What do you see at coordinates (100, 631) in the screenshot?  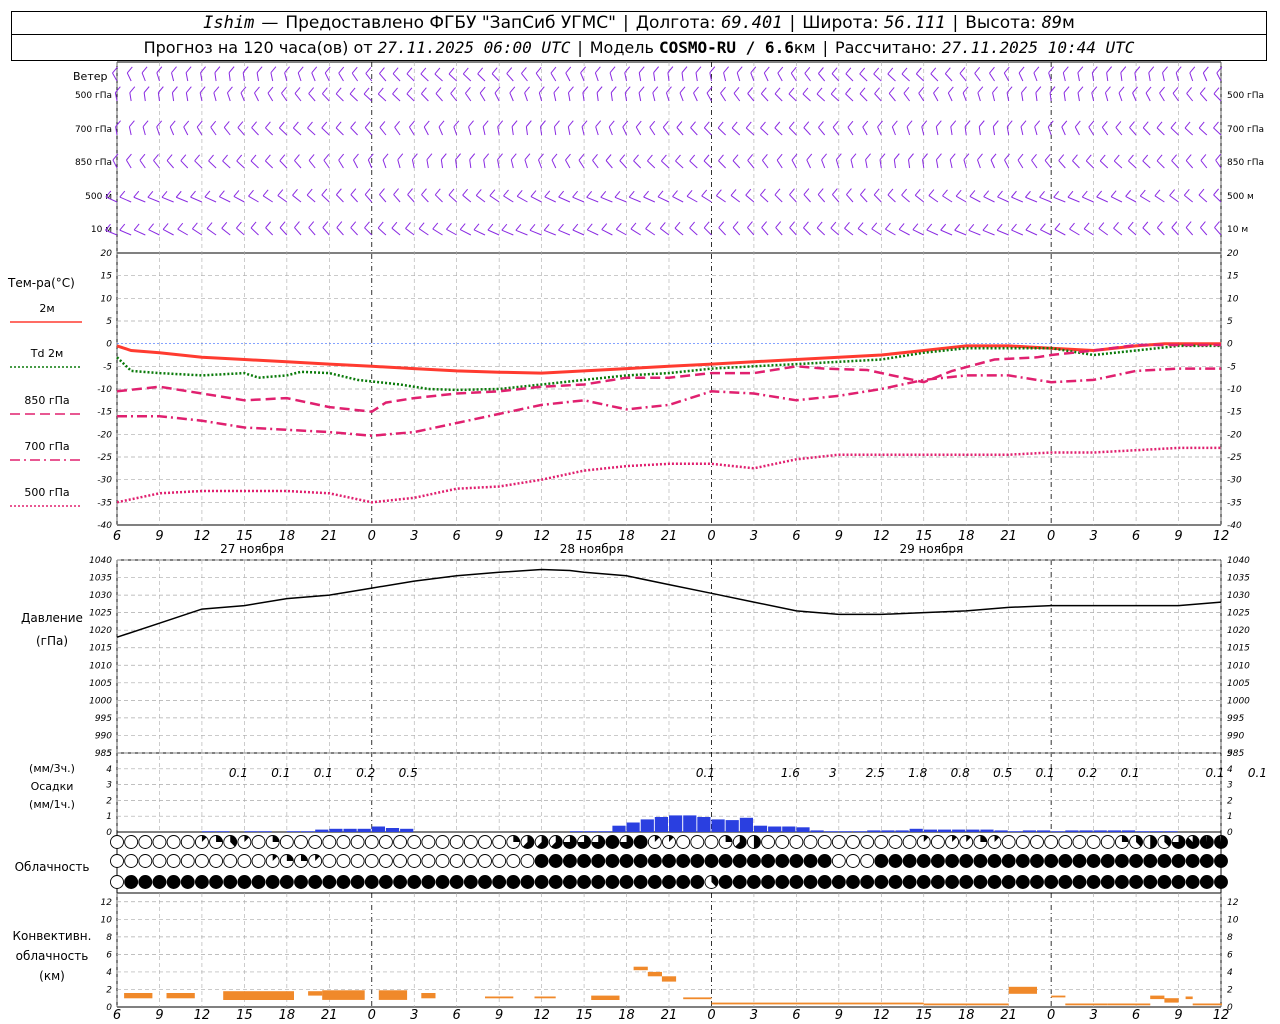 I see `pressure-tick-label: 1020` at bounding box center [100, 631].